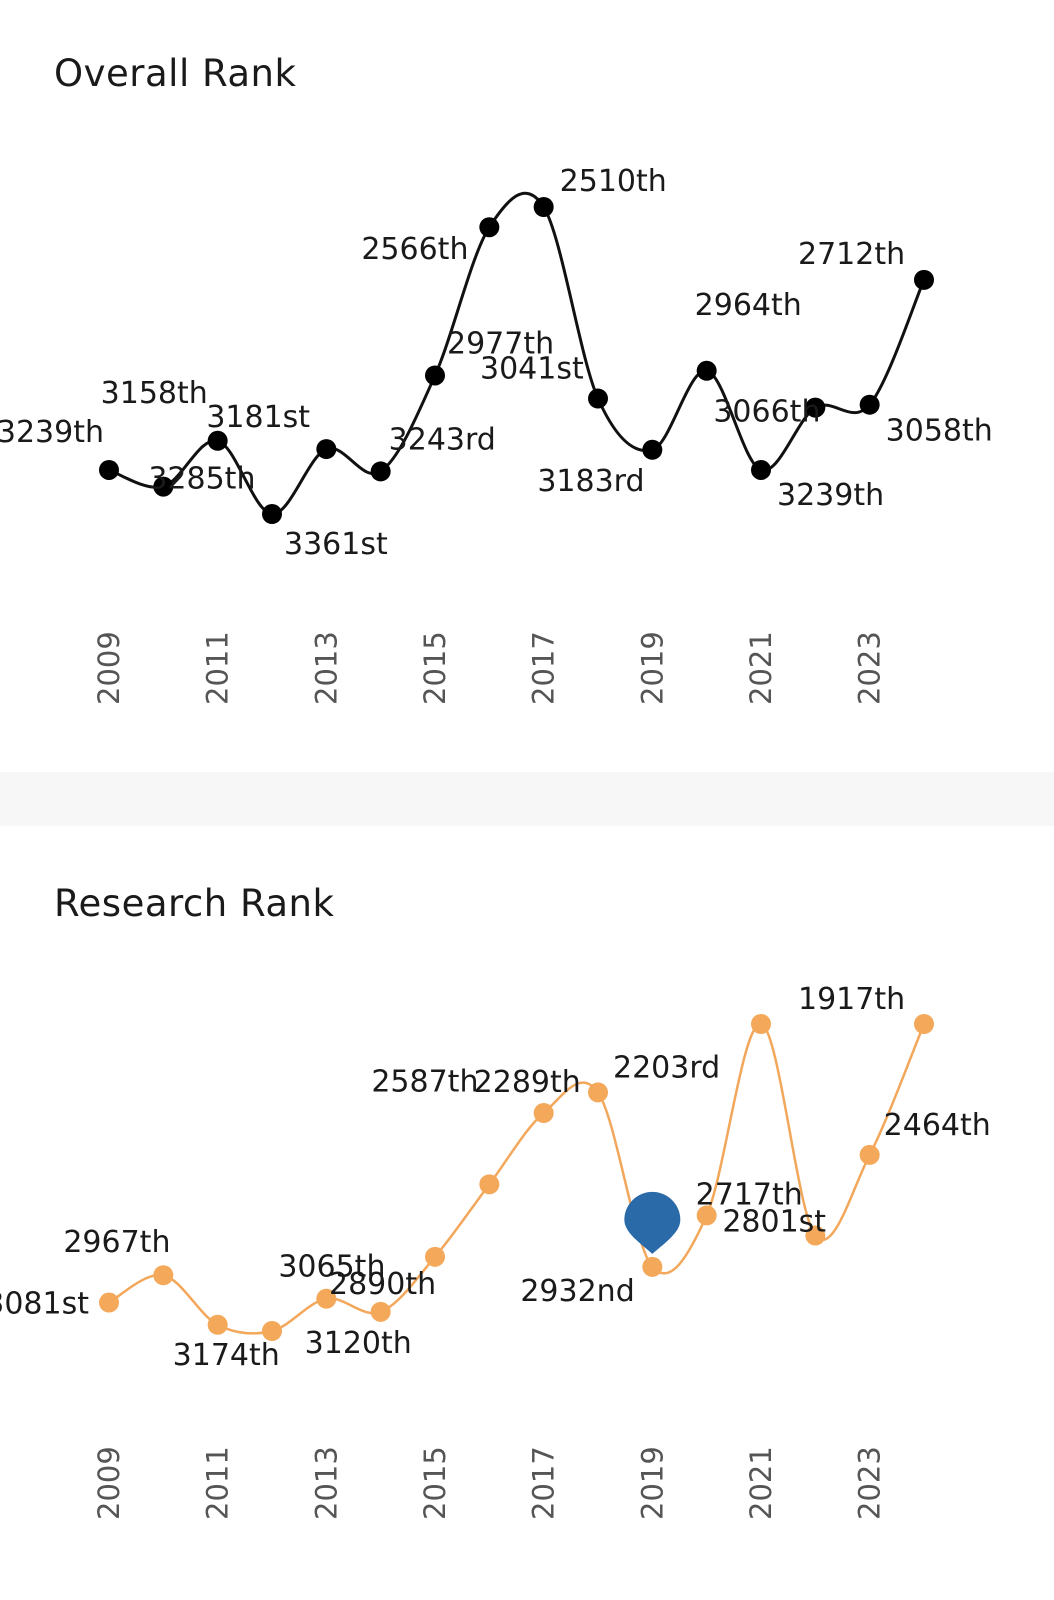 The image size is (1054, 1600). Describe the element at coordinates (326, 668) in the screenshot. I see `overall-x-tick-2013: 2013` at that location.